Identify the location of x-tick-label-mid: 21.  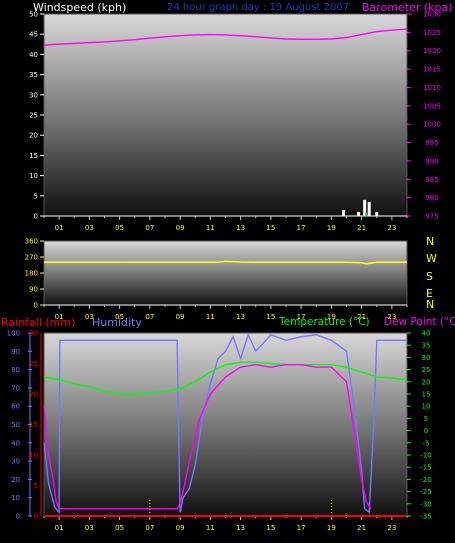
(361, 317).